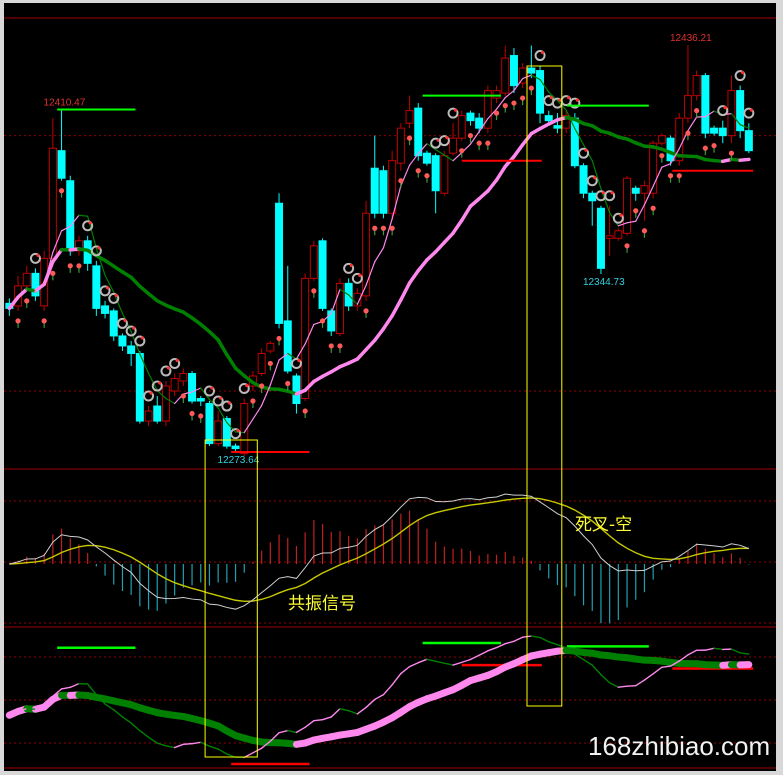  I want to click on highlight-box, so click(544, 386).